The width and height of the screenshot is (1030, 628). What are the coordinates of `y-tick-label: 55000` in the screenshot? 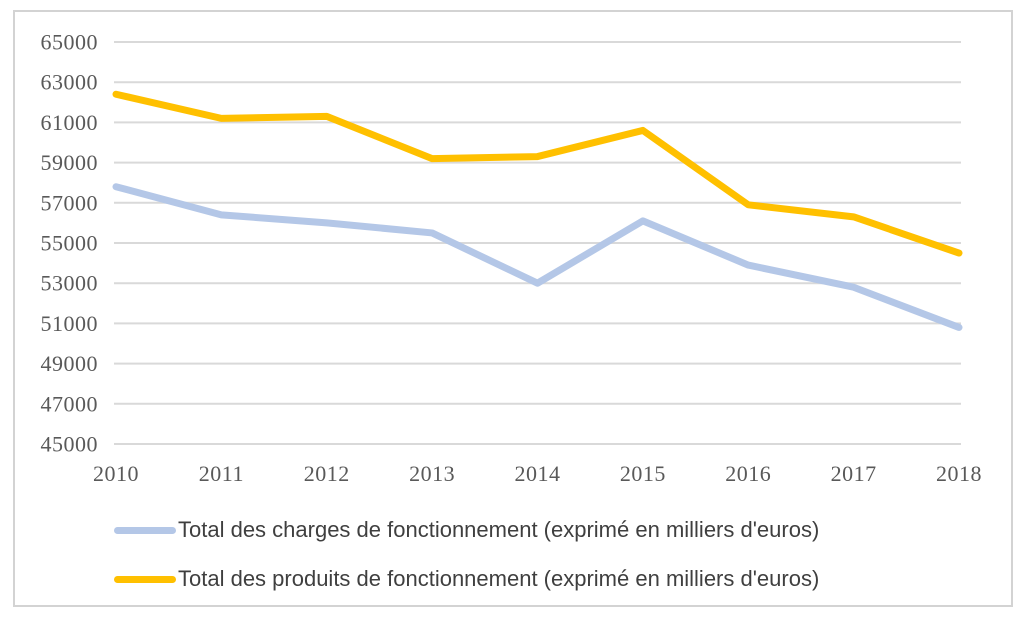 It's located at (70, 243).